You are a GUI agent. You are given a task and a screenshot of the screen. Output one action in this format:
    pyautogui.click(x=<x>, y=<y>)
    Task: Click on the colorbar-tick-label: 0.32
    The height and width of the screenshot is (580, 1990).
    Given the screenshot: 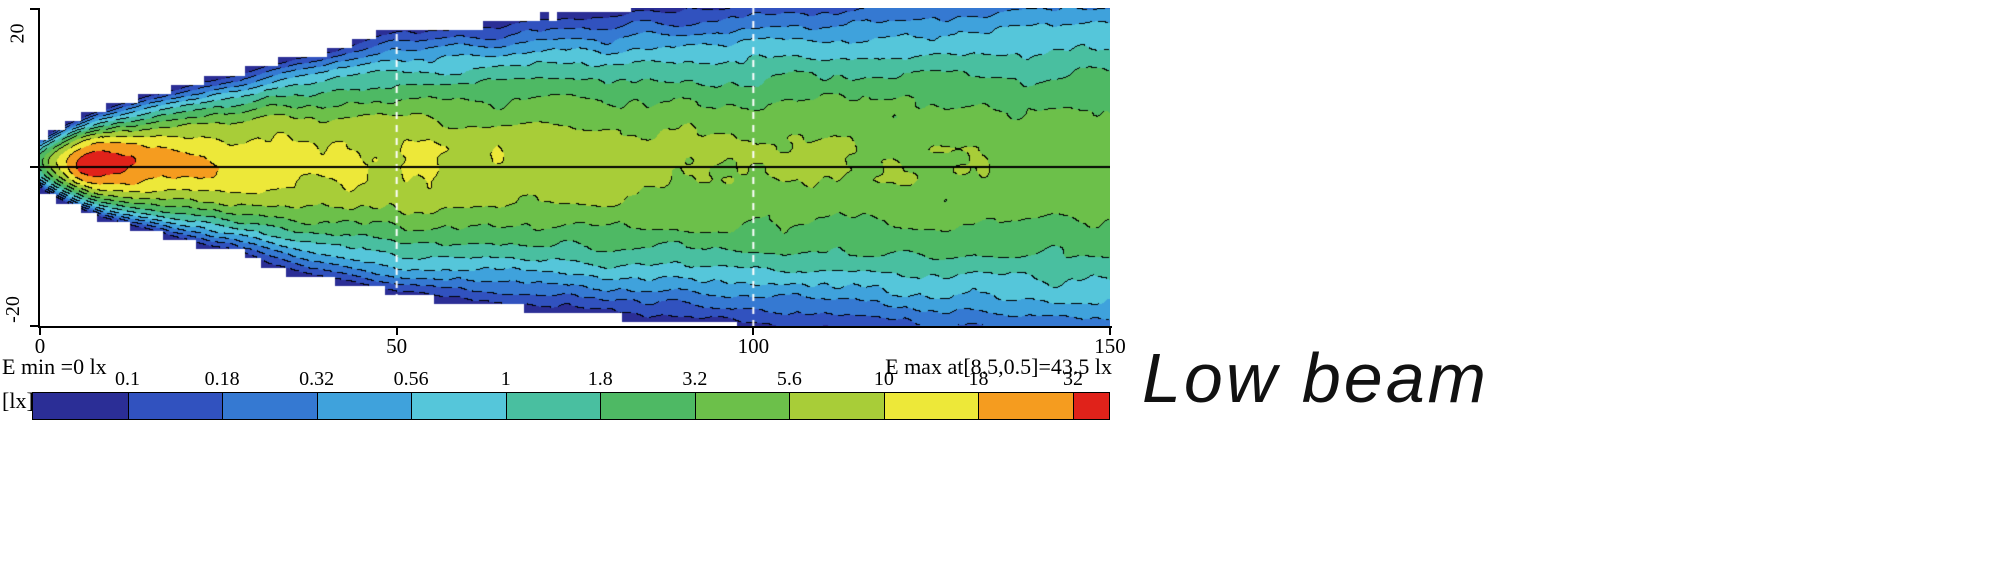 What is the action you would take?
    pyautogui.click(x=317, y=379)
    